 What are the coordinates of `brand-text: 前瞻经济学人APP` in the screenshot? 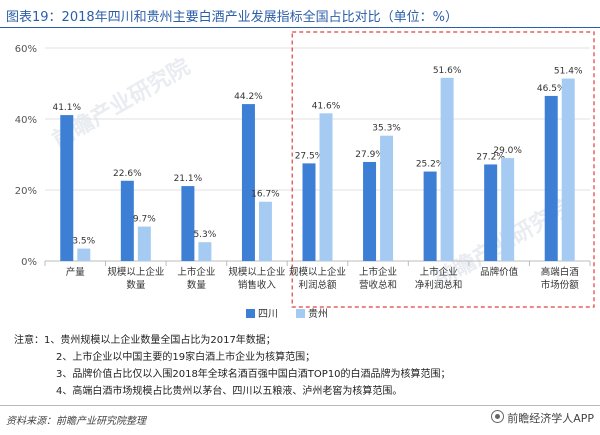 It's located at (550, 418).